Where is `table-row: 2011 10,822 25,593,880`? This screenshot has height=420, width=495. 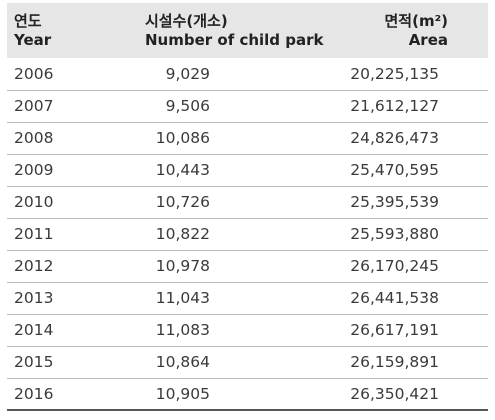 table-row: 2011 10,822 25,593,880 is located at coordinates (247, 234).